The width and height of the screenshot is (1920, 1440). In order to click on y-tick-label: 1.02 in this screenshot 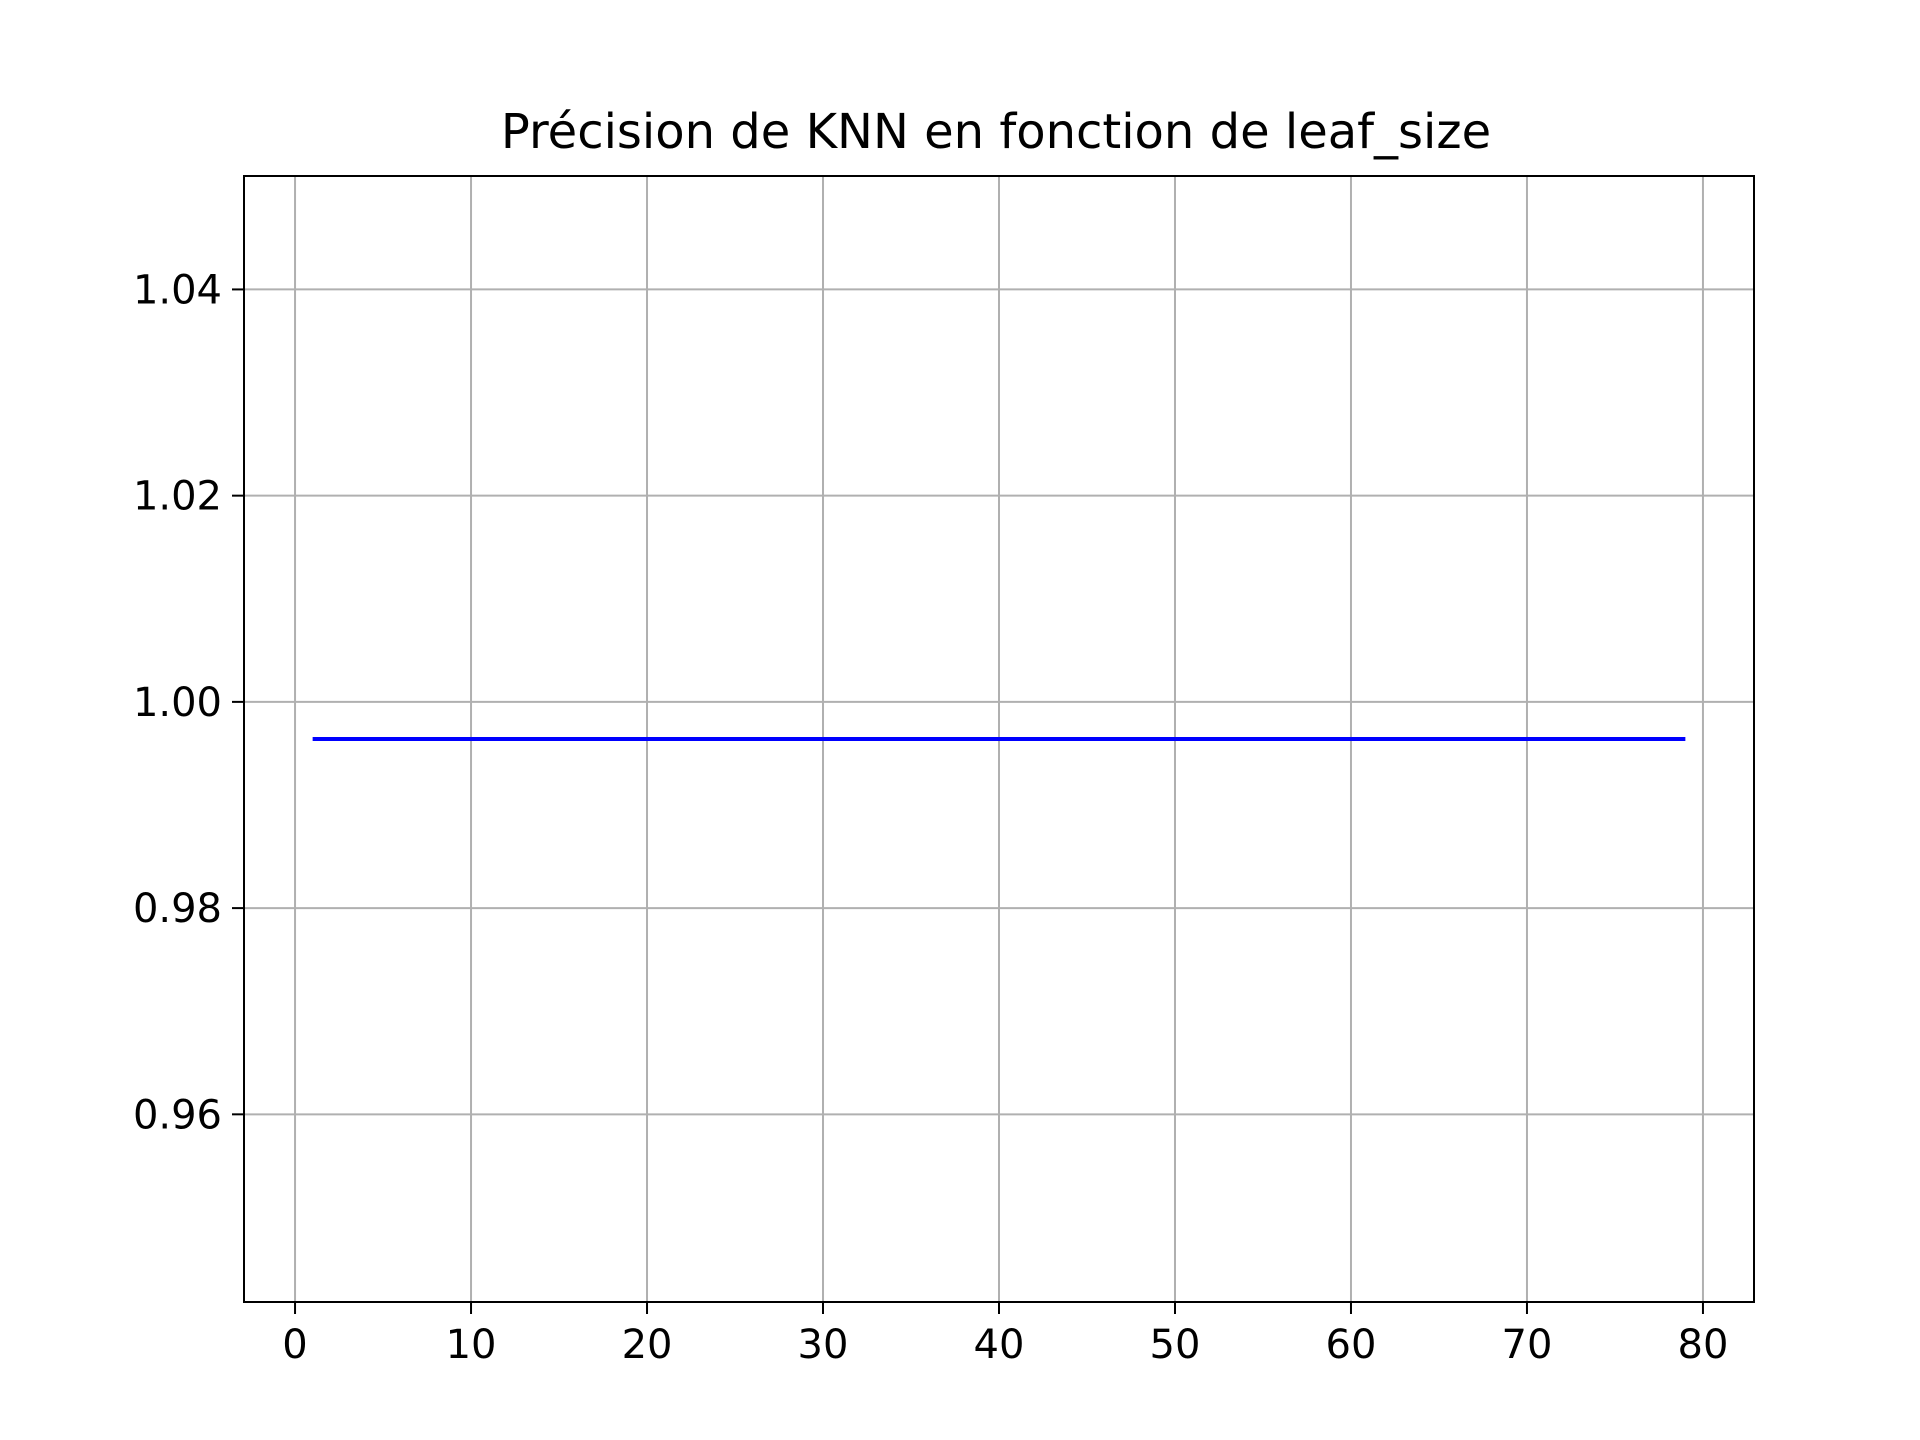, I will do `click(177, 497)`.